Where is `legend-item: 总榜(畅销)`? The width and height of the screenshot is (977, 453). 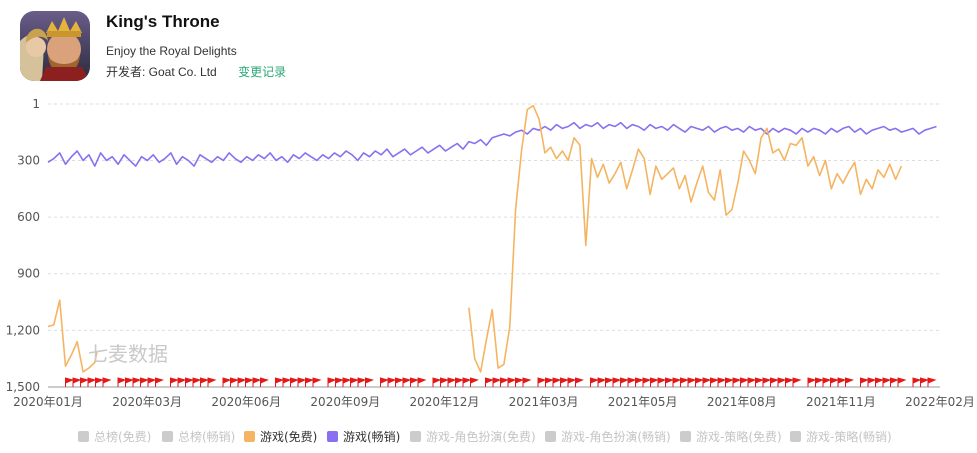 legend-item: 总榜(畅销) is located at coordinates (198, 436).